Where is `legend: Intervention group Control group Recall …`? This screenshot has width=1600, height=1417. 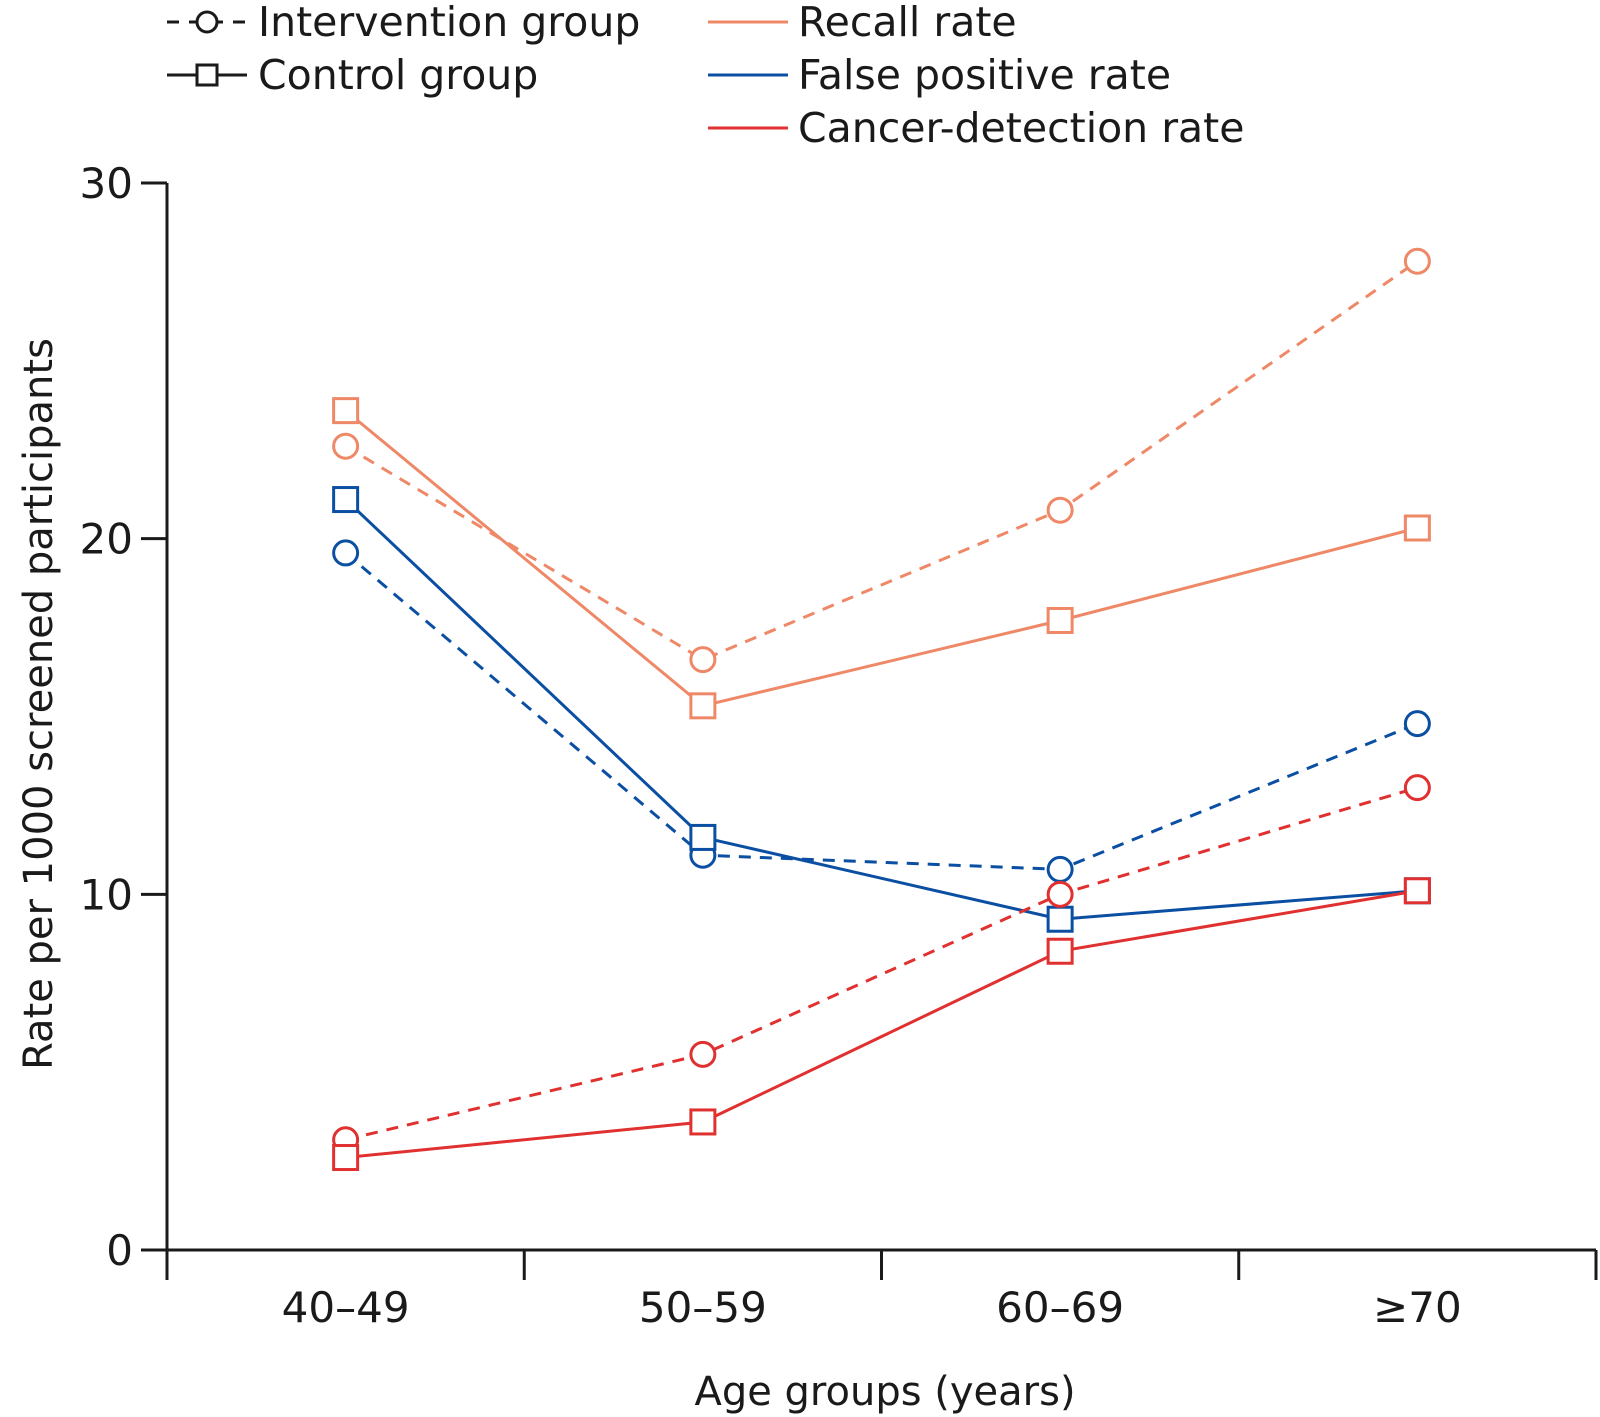
legend: Intervention group Control group Recall … is located at coordinates (705, 76).